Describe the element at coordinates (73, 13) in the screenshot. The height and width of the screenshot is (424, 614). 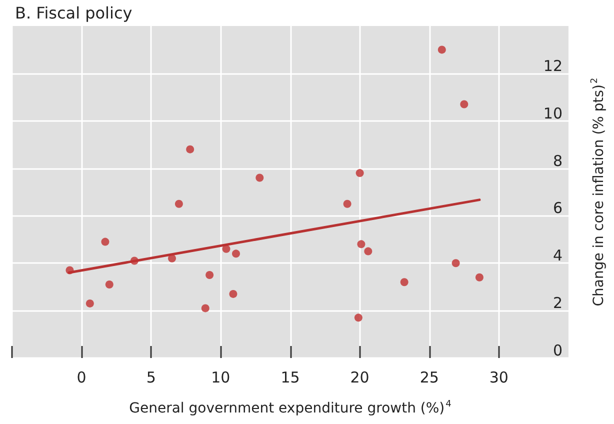
I see `chart-title: B. Fiscal policy` at that location.